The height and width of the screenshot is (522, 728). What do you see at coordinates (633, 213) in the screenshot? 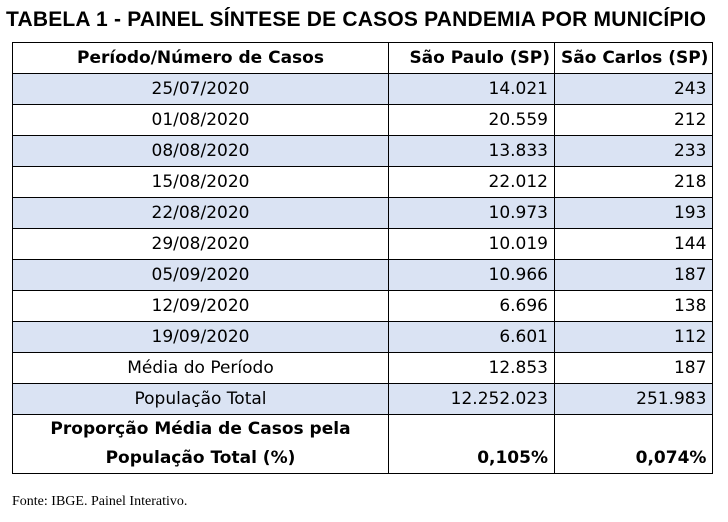
I see `sc-cell: 193` at bounding box center [633, 213].